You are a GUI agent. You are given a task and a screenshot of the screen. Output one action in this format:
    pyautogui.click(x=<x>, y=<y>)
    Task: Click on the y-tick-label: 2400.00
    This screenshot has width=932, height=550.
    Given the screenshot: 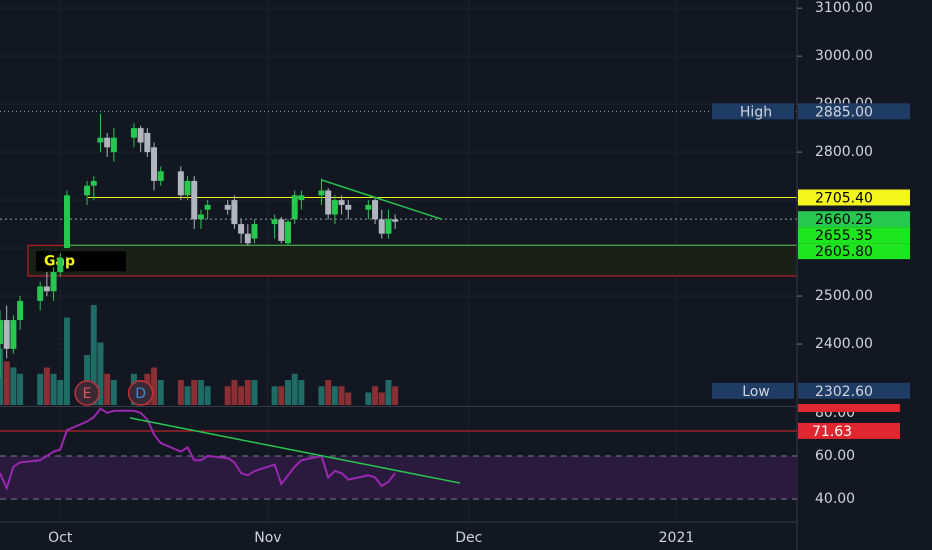 What is the action you would take?
    pyautogui.click(x=844, y=344)
    